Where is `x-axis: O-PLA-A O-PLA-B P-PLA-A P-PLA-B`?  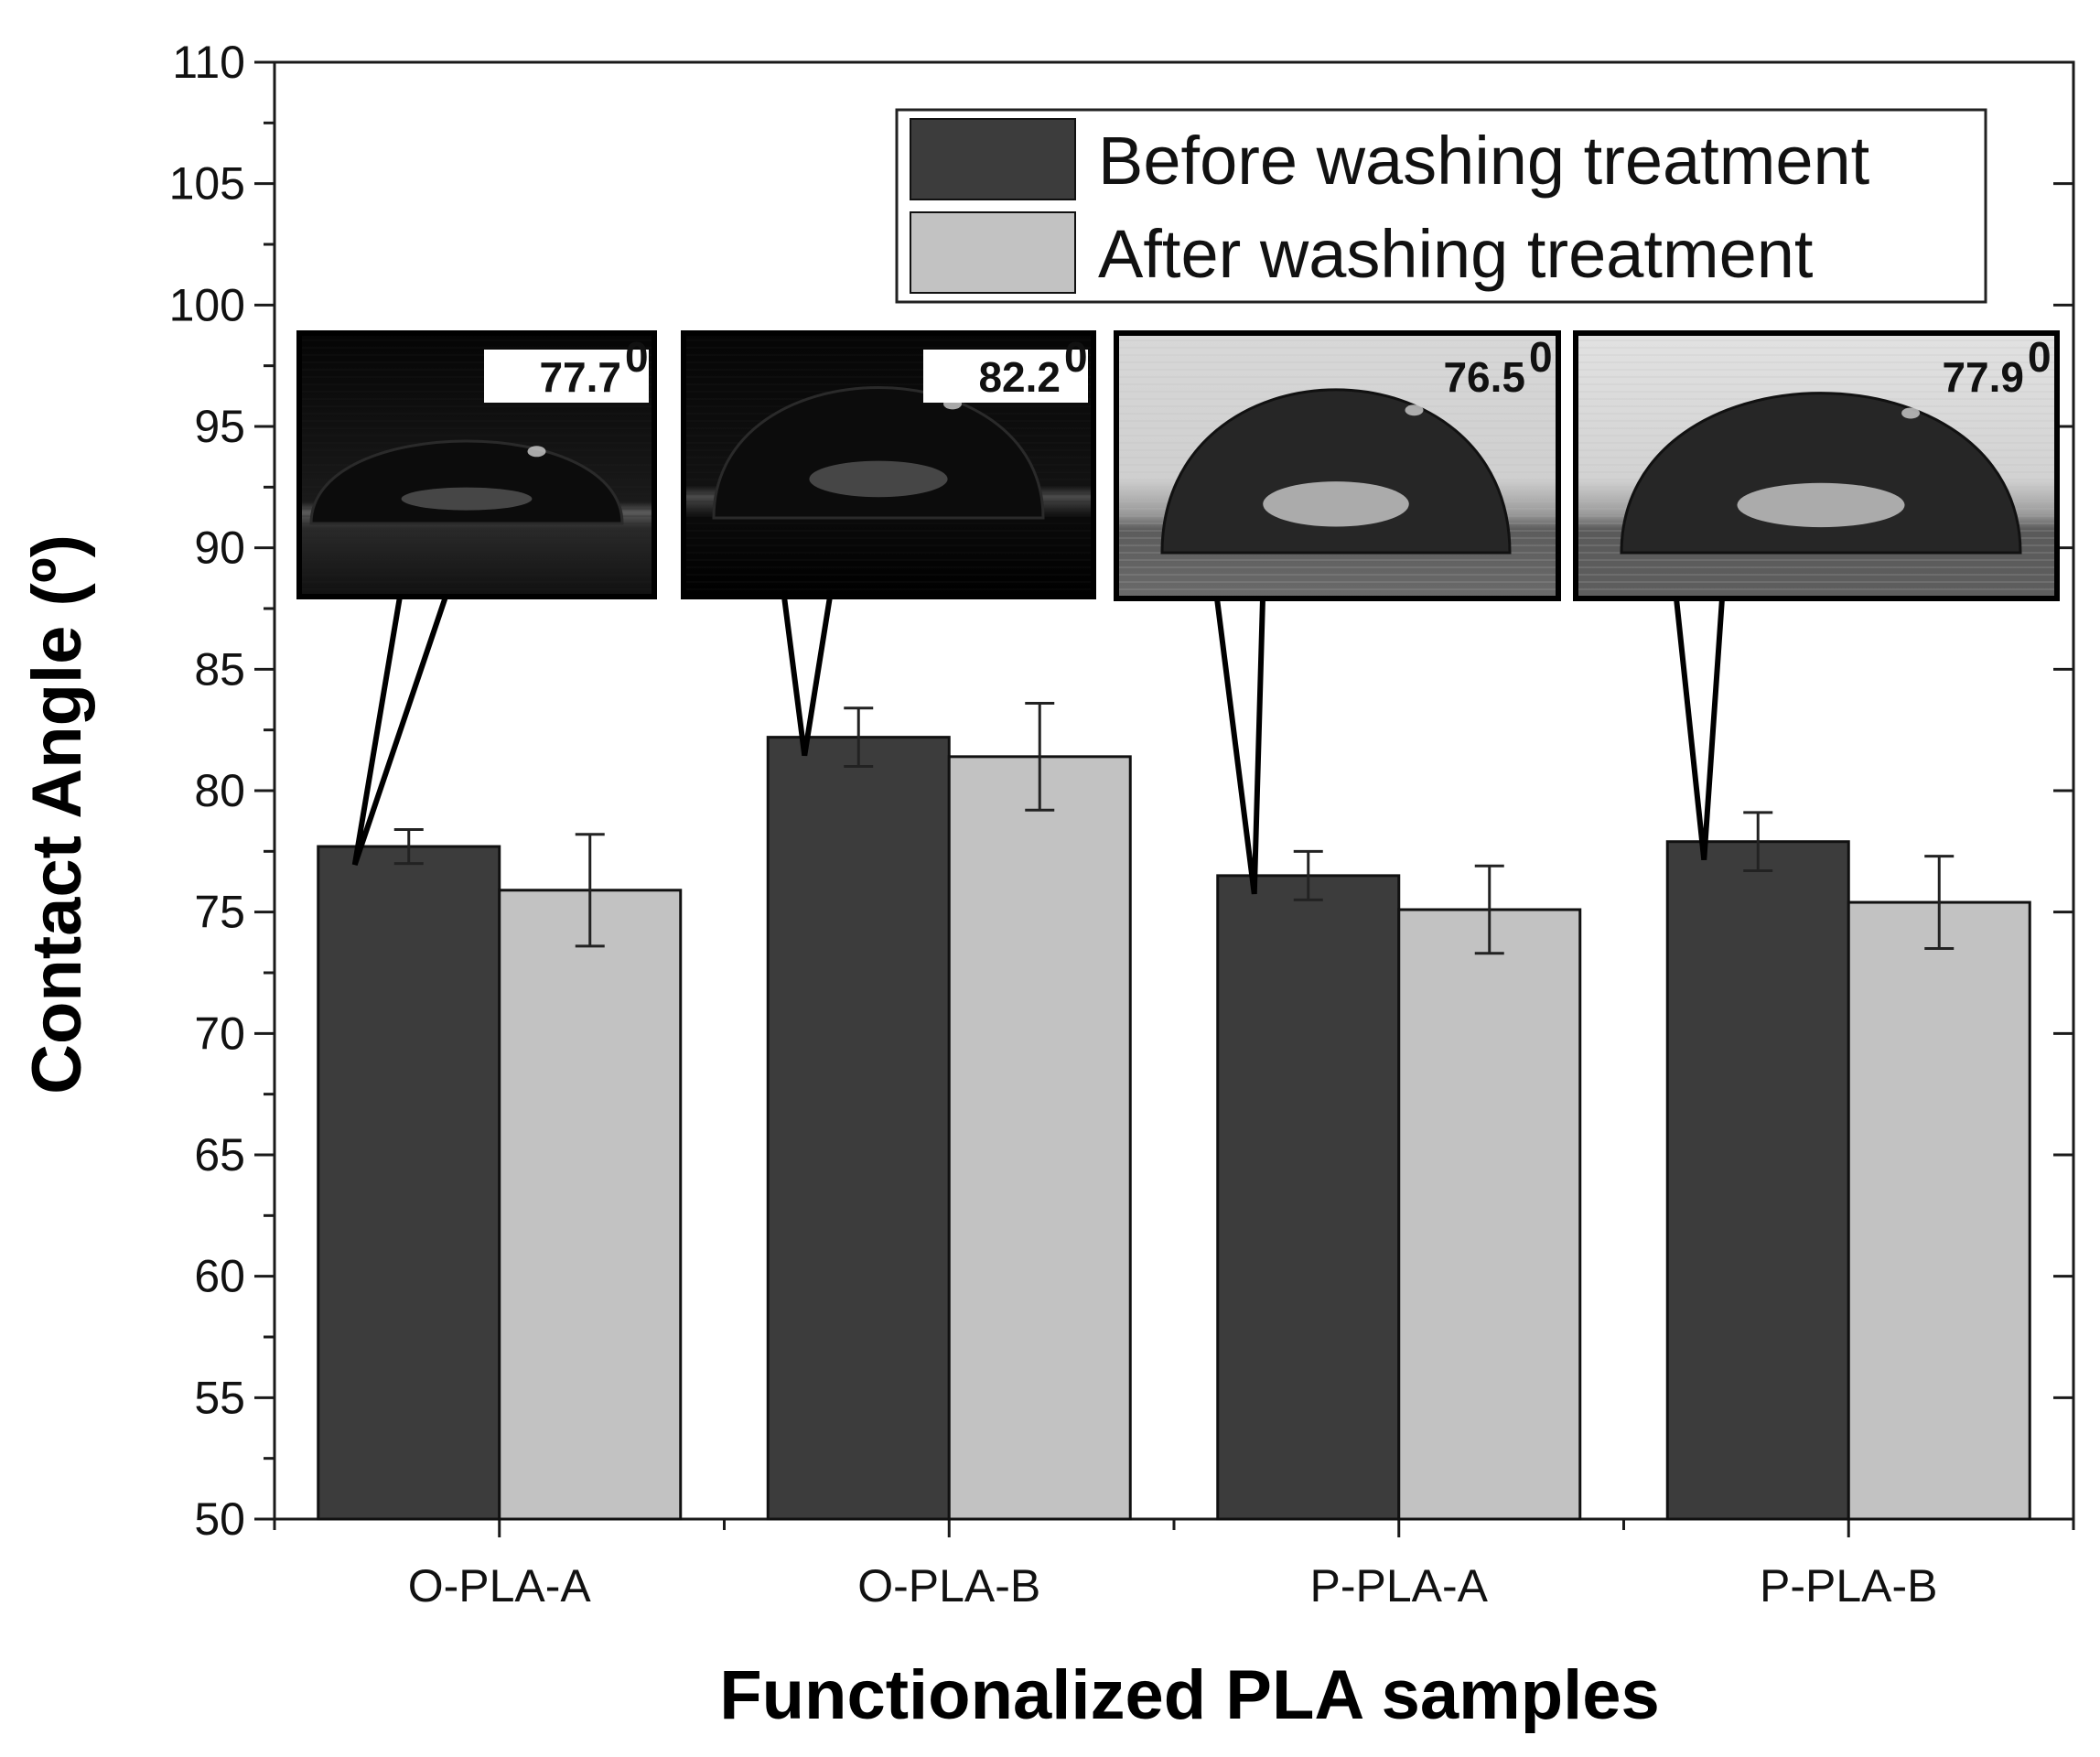 x-axis: O-PLA-A O-PLA-B P-PLA-A P-PLA-B is located at coordinates (1174, 1565).